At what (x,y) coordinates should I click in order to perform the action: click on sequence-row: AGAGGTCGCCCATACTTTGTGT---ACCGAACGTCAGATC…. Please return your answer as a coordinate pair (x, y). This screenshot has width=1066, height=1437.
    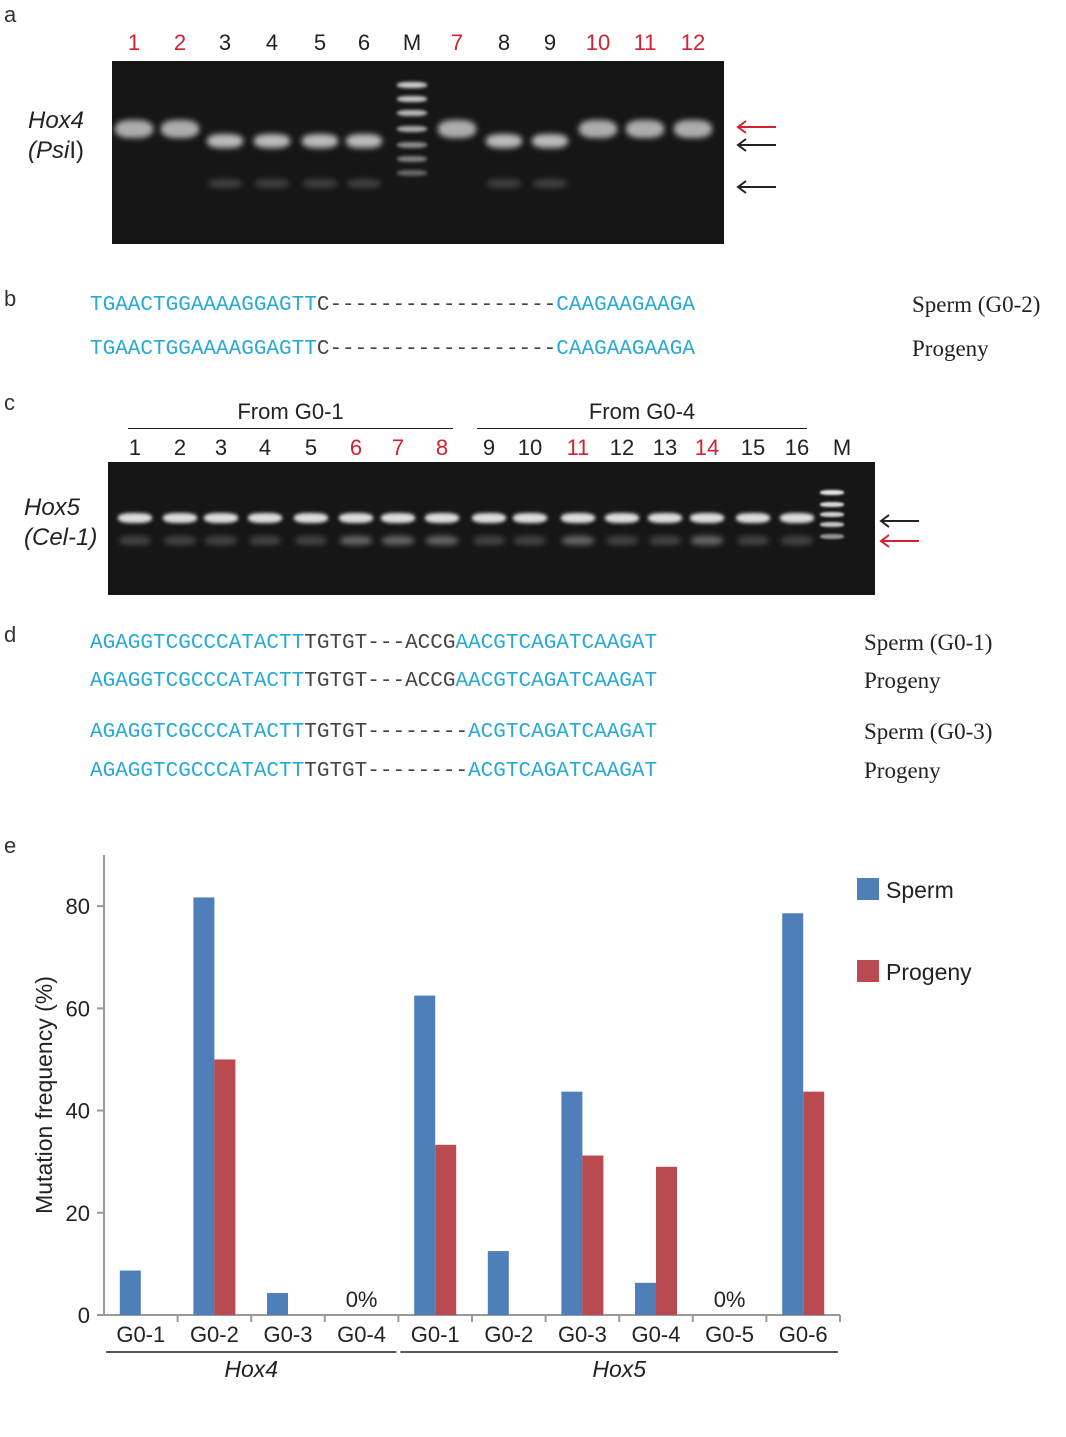
    Looking at the image, I should click on (374, 643).